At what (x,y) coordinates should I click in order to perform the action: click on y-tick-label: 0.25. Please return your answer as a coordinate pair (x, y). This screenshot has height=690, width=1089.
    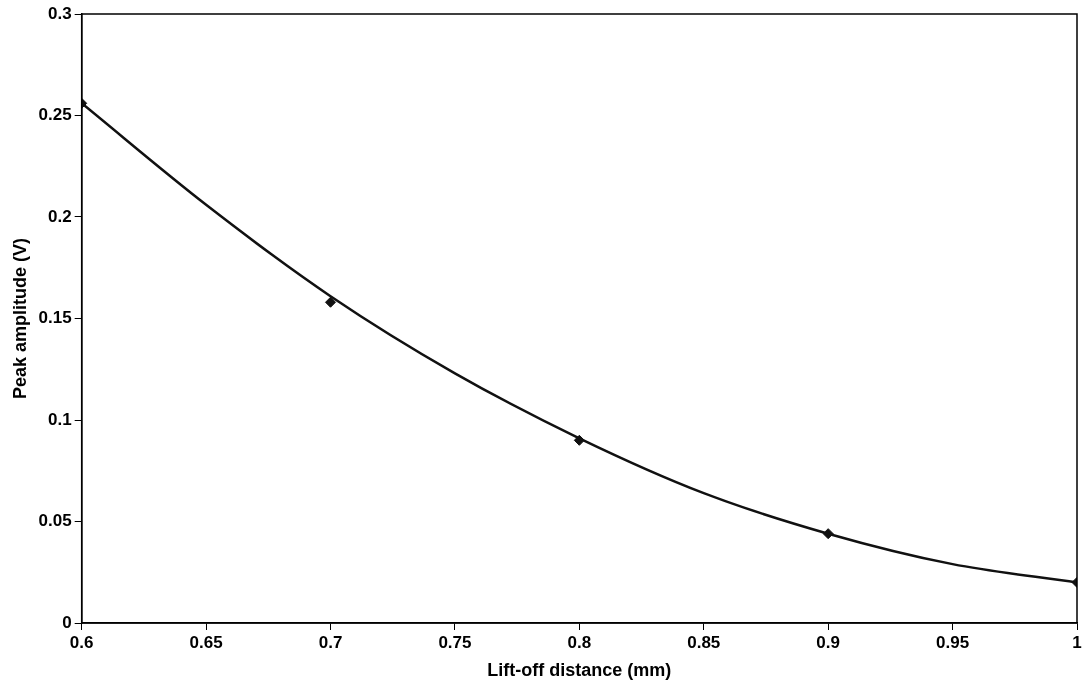
    Looking at the image, I should click on (55, 115).